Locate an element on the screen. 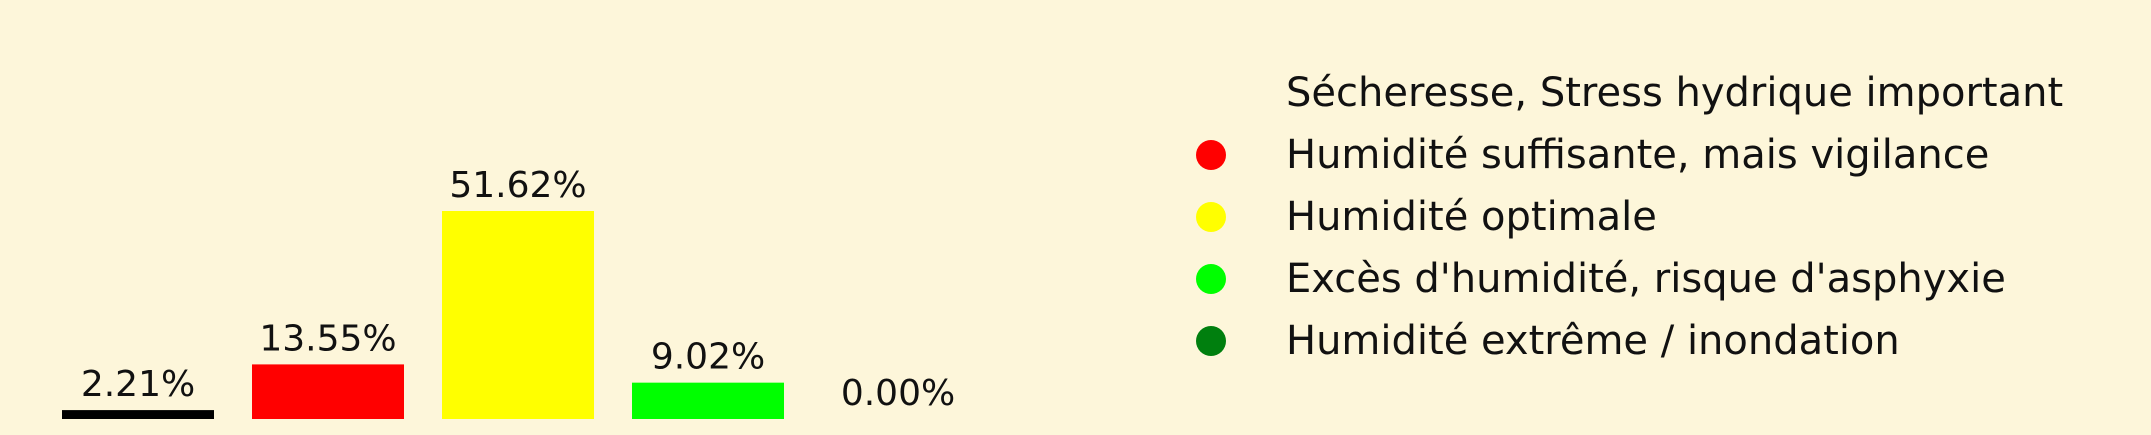 This screenshot has height=435, width=2151. legend-label-5: Humidité extrême / inondation is located at coordinates (1593, 341).